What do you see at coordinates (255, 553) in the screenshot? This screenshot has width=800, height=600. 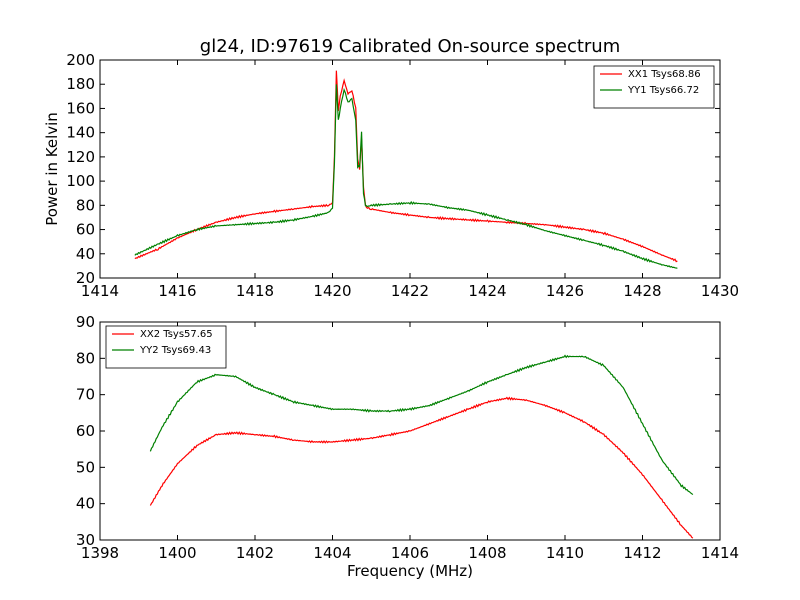 I see `x-tick-label: 1402` at bounding box center [255, 553].